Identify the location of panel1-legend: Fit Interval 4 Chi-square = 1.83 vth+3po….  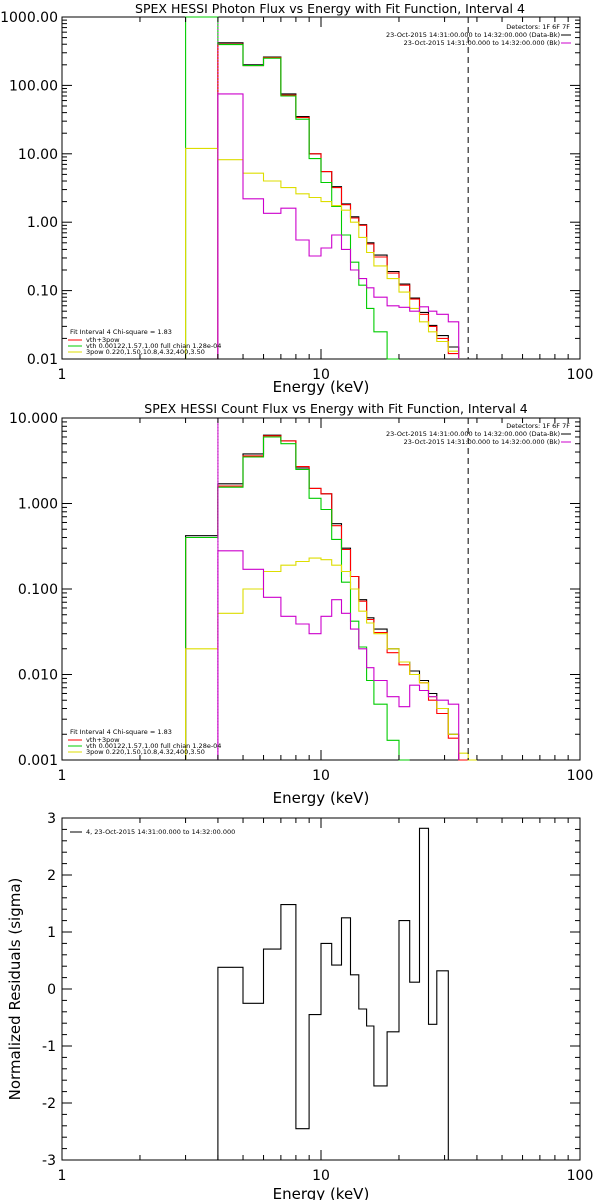
(144, 342).